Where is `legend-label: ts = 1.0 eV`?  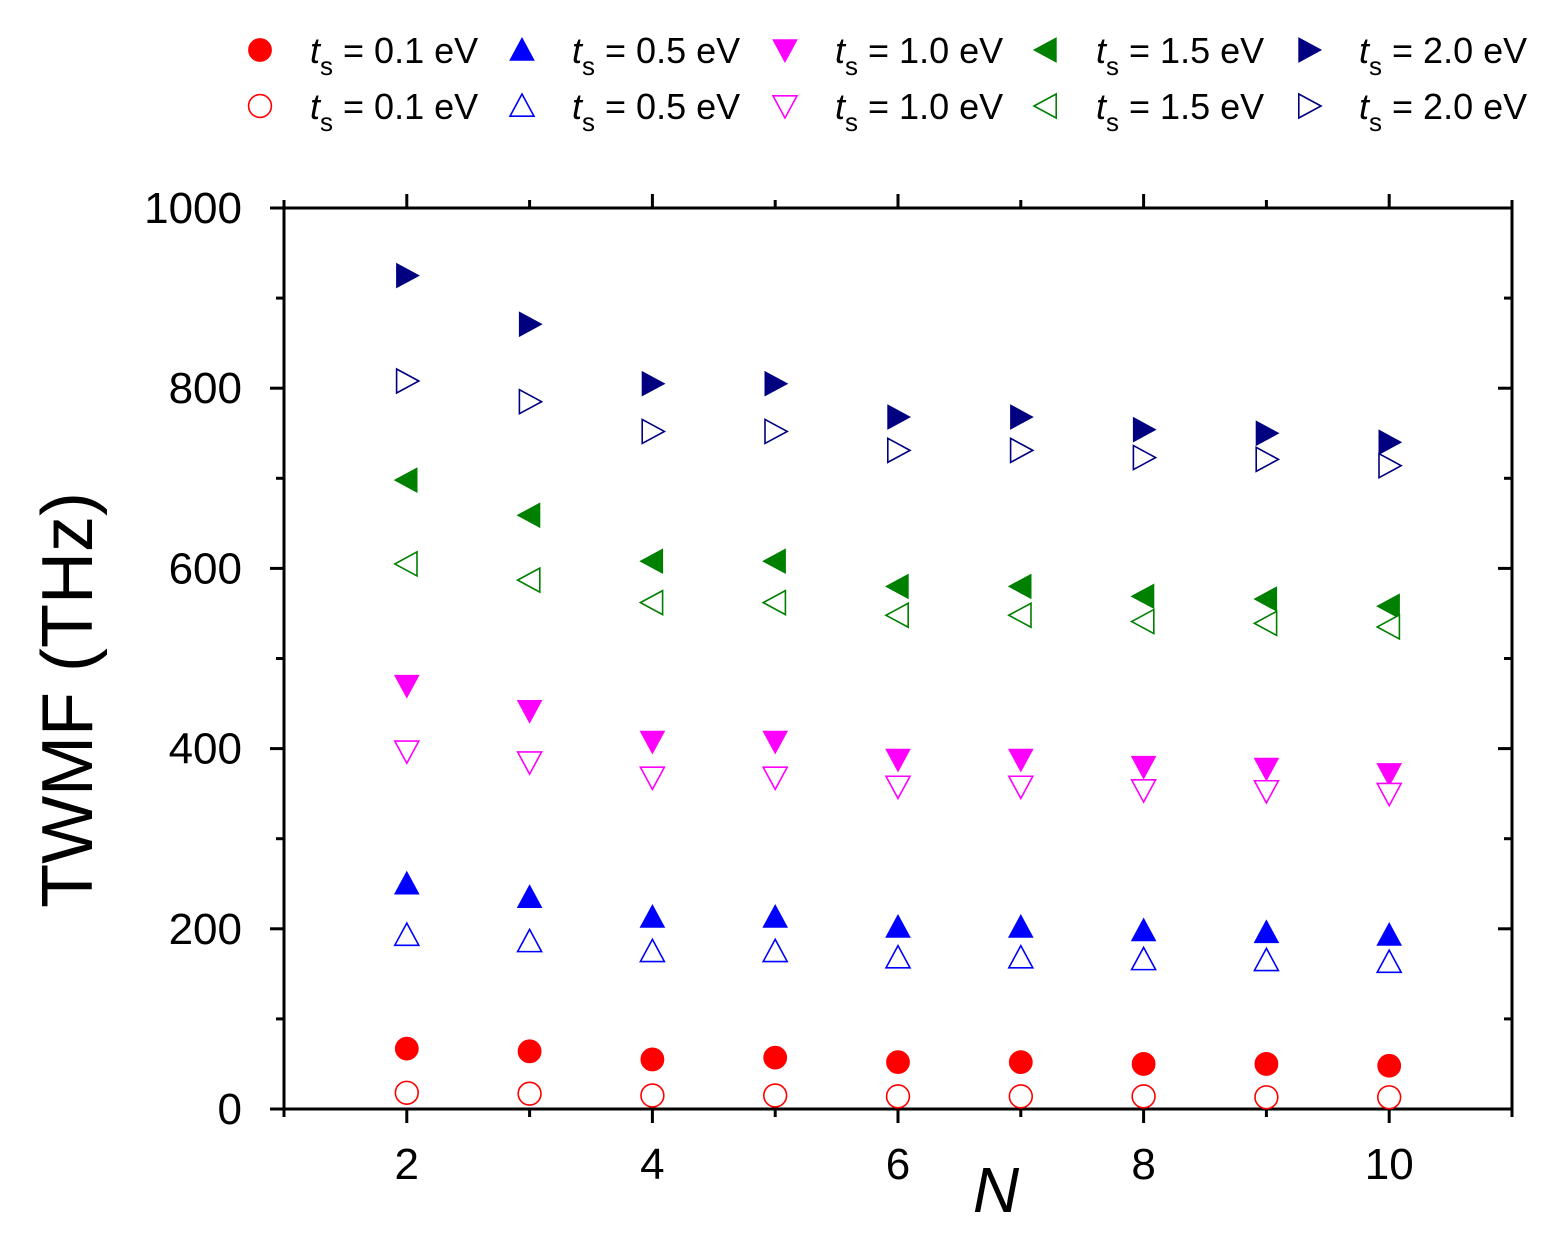 legend-label: ts = 1.0 eV is located at coordinates (919, 111).